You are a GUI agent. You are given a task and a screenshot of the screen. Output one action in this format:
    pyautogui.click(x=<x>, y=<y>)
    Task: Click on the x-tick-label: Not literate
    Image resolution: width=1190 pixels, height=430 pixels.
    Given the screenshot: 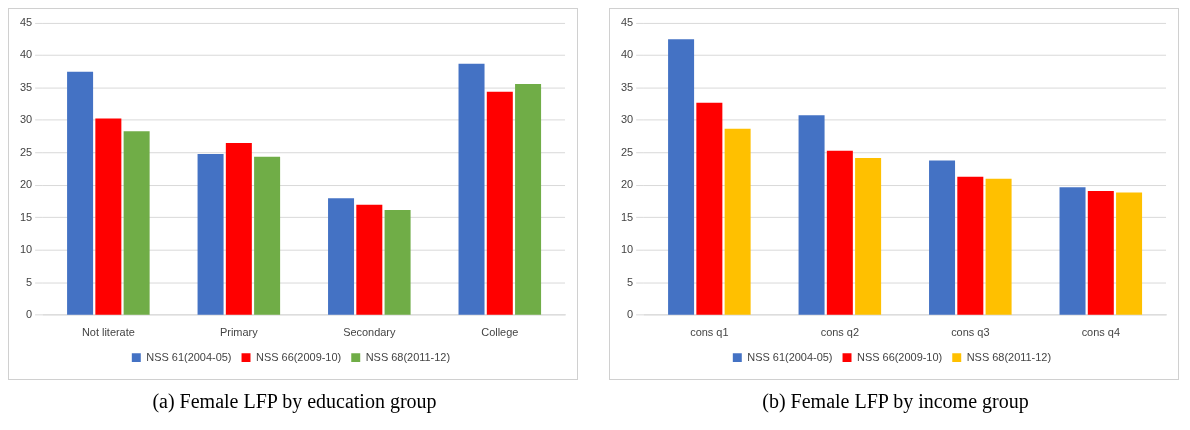 What is the action you would take?
    pyautogui.click(x=108, y=331)
    